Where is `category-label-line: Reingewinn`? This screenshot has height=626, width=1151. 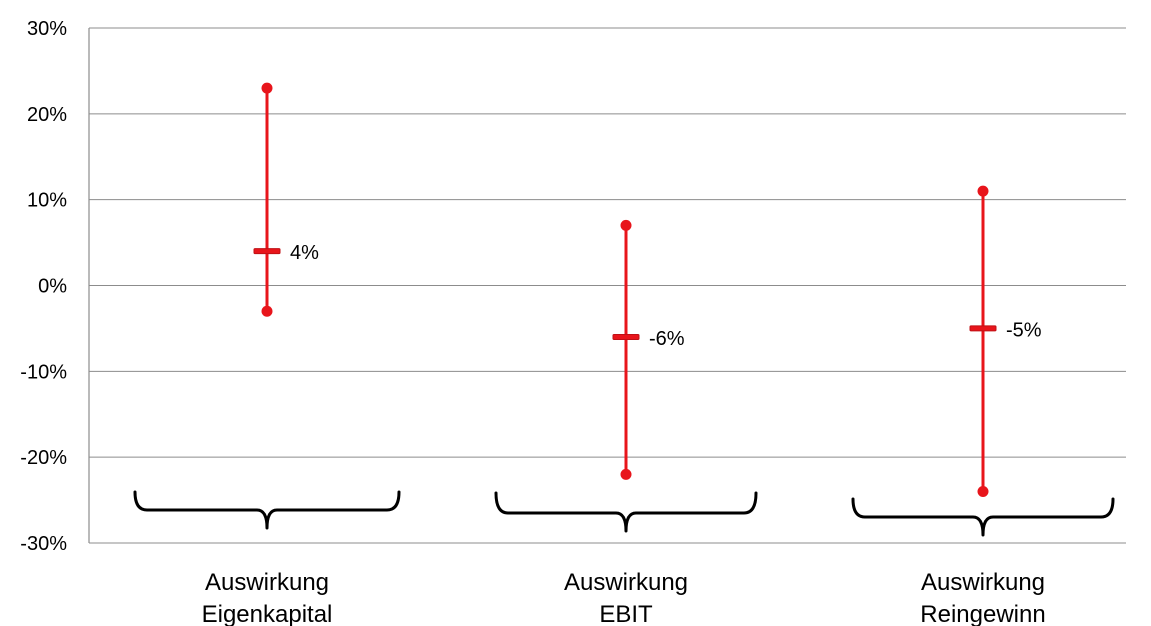 category-label-line: Reingewinn is located at coordinates (982, 613).